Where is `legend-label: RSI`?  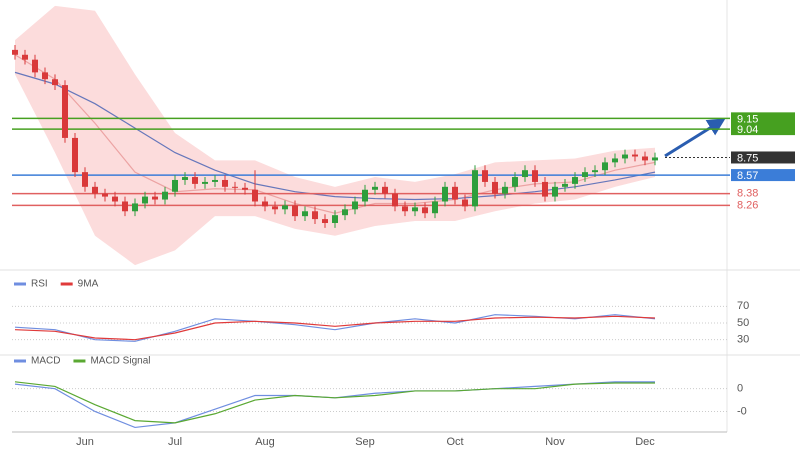 legend-label: RSI is located at coordinates (39, 284).